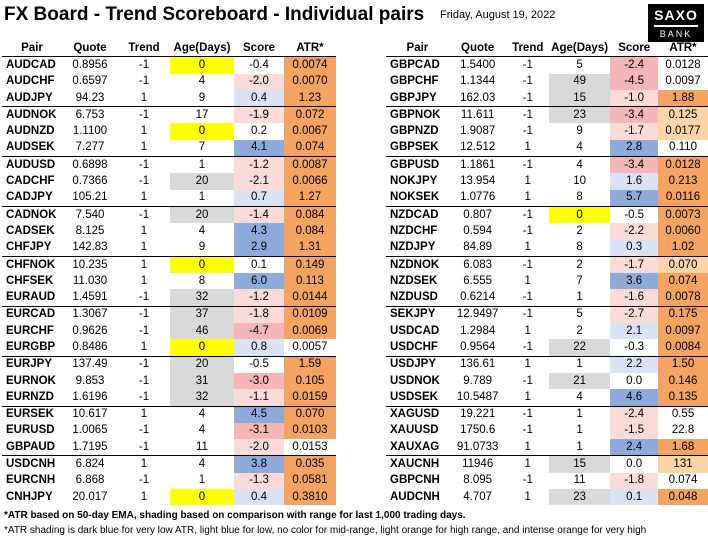 This screenshot has height=539, width=708. I want to click on score-cell: -4.5, so click(634, 81).